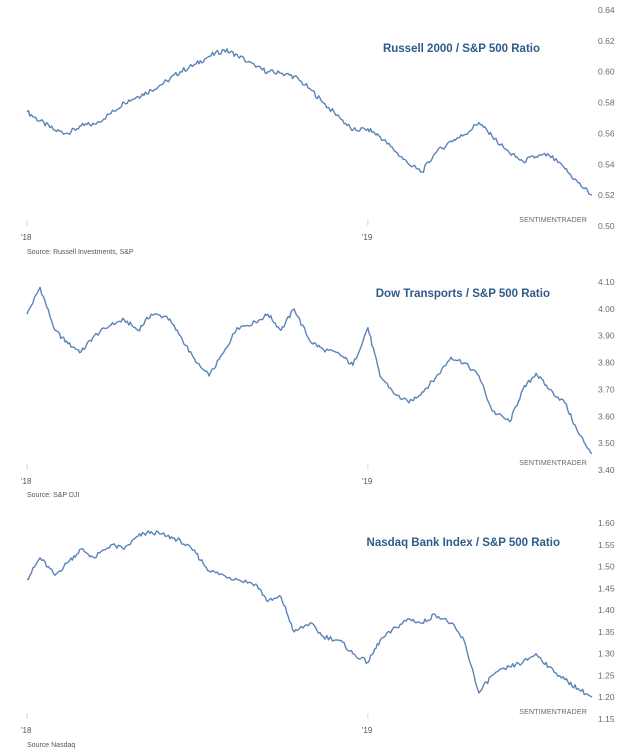 The image size is (631, 754). I want to click on y-tick-label: 1.50, so click(606, 567).